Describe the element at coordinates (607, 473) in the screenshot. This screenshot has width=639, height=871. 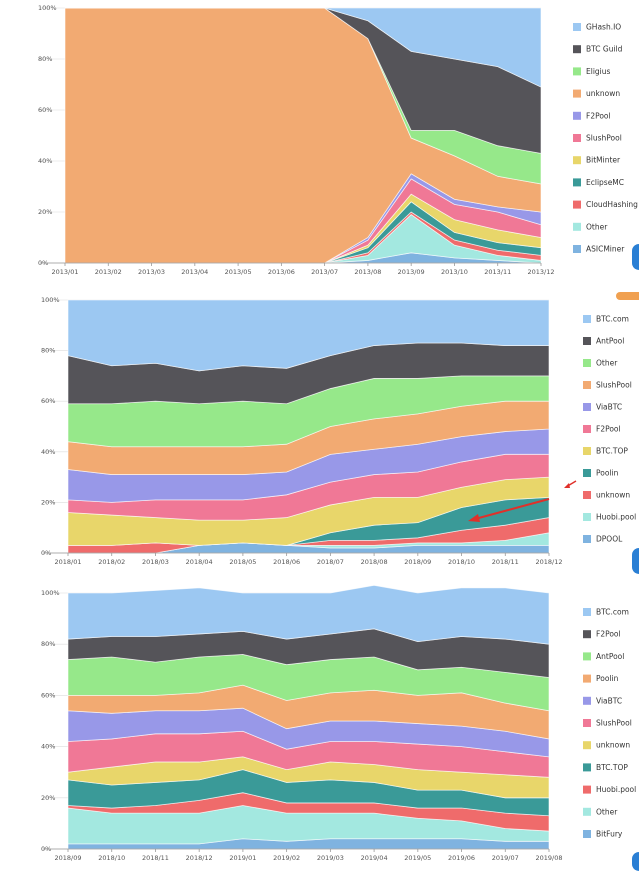
I see `legend-label: Poolin` at that location.